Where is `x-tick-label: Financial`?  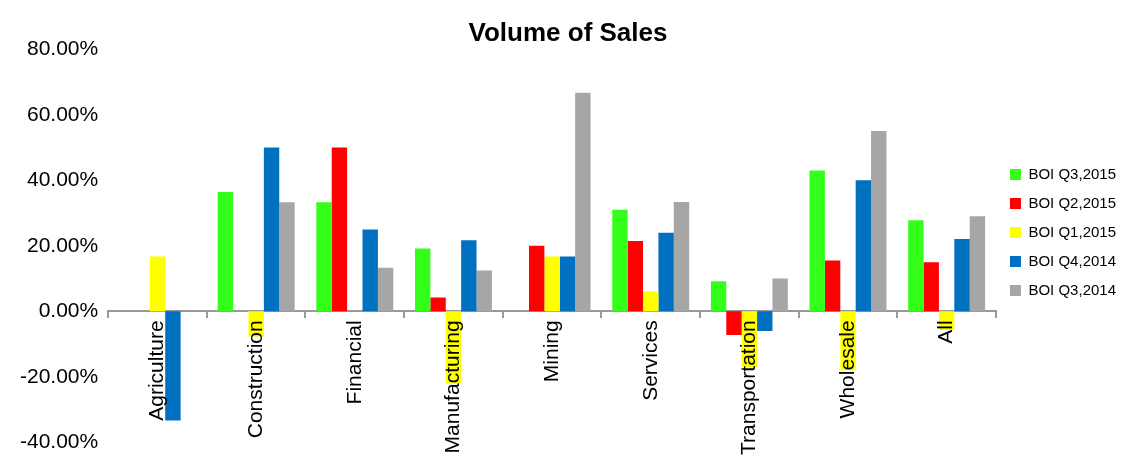
x-tick-label: Financial is located at coordinates (353, 362).